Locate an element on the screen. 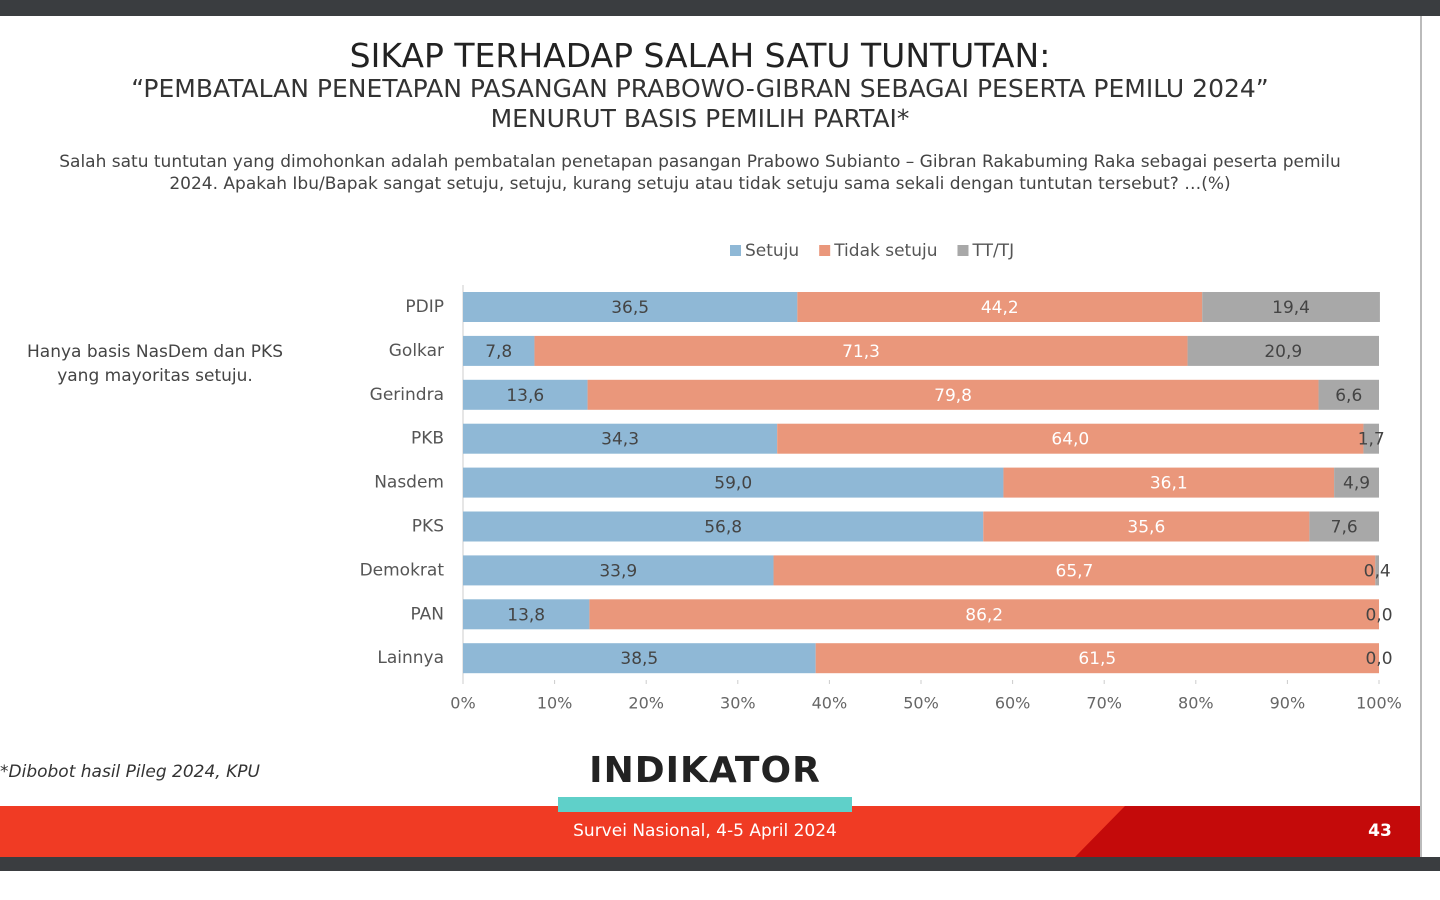 The image size is (1440, 900). value-label: 19,4 is located at coordinates (1291, 308).